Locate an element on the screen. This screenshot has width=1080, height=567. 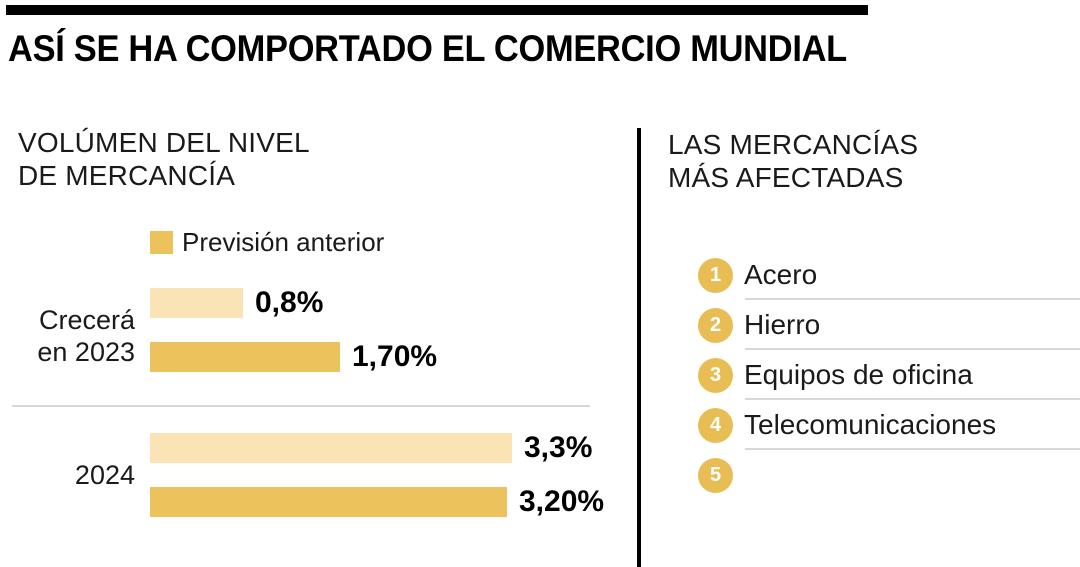
left-panel-title: VOLÚMEN DEL NIVEL DE MERCANCÍA is located at coordinates (164, 159).